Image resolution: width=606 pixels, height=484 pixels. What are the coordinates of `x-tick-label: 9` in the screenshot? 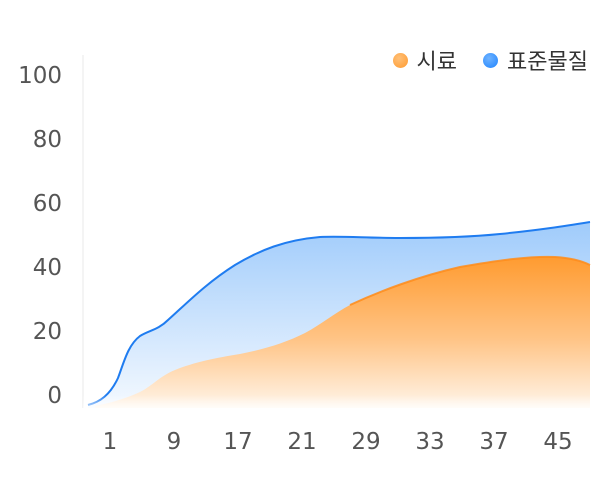 It's located at (174, 442).